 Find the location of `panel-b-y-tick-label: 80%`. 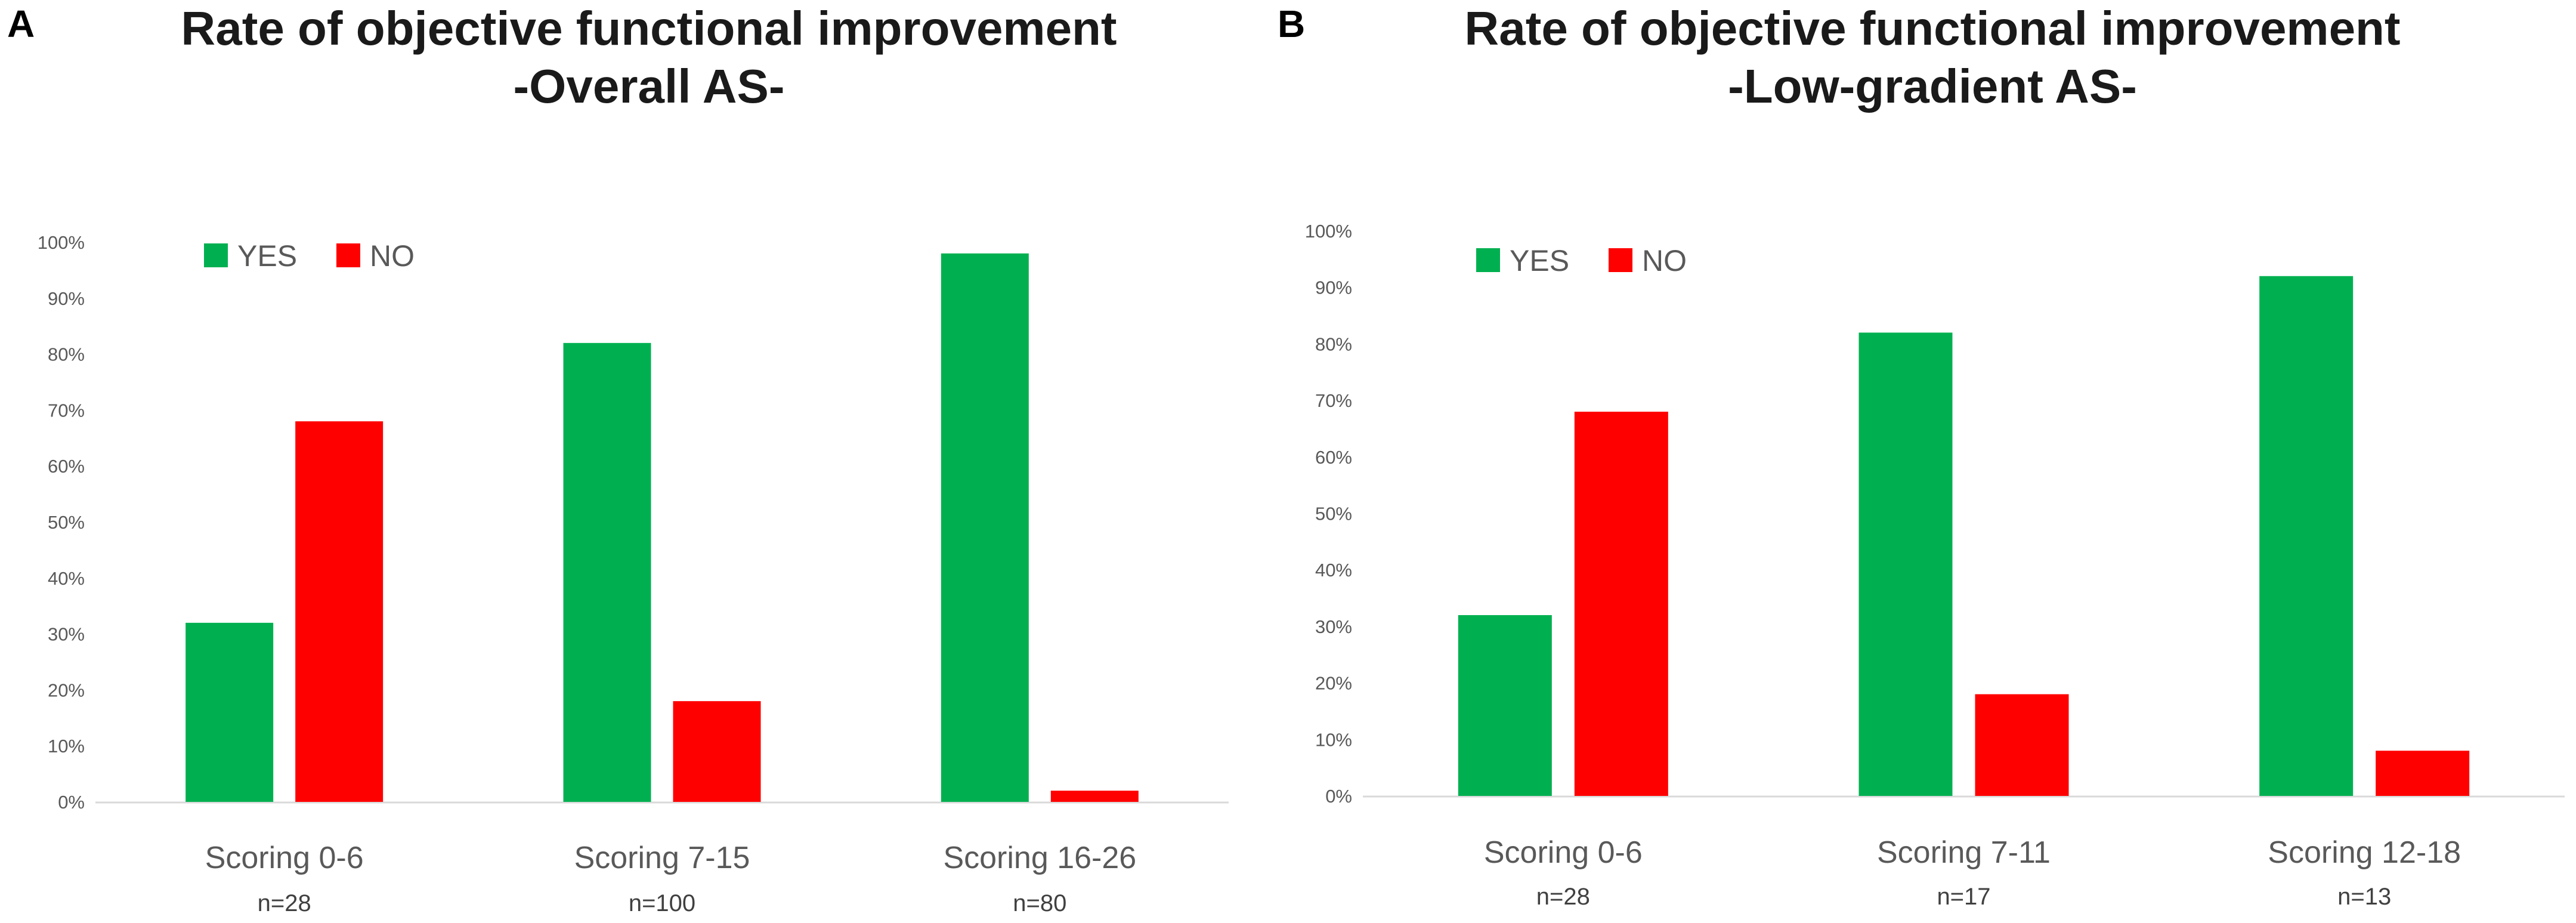

panel-b-y-tick-label: 80% is located at coordinates (1333, 344).